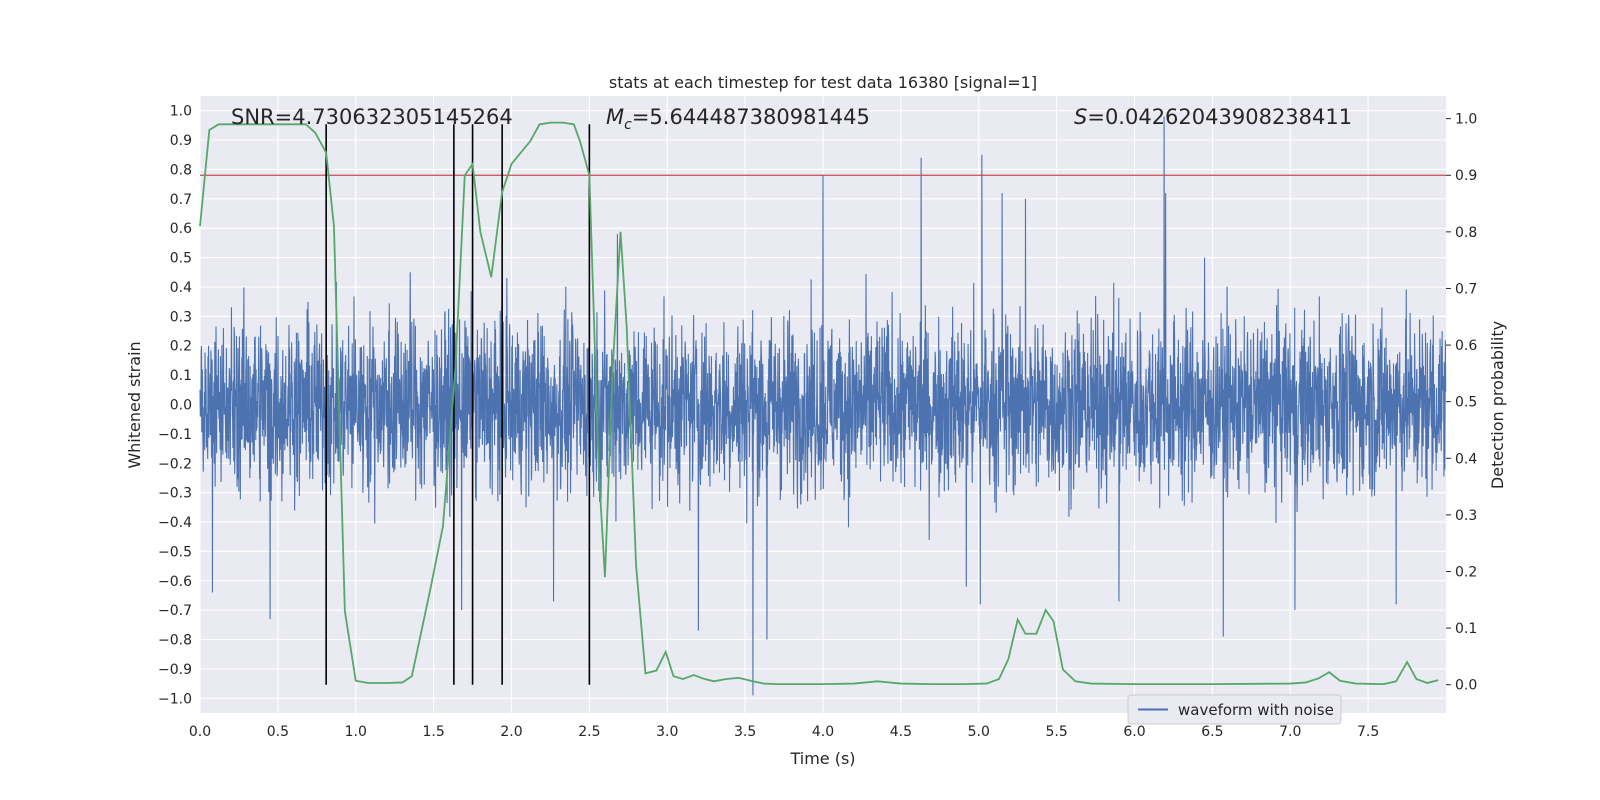 The image size is (1600, 800). Describe the element at coordinates (511, 732) in the screenshot. I see `x-tick-label-4: 2.0` at that location.